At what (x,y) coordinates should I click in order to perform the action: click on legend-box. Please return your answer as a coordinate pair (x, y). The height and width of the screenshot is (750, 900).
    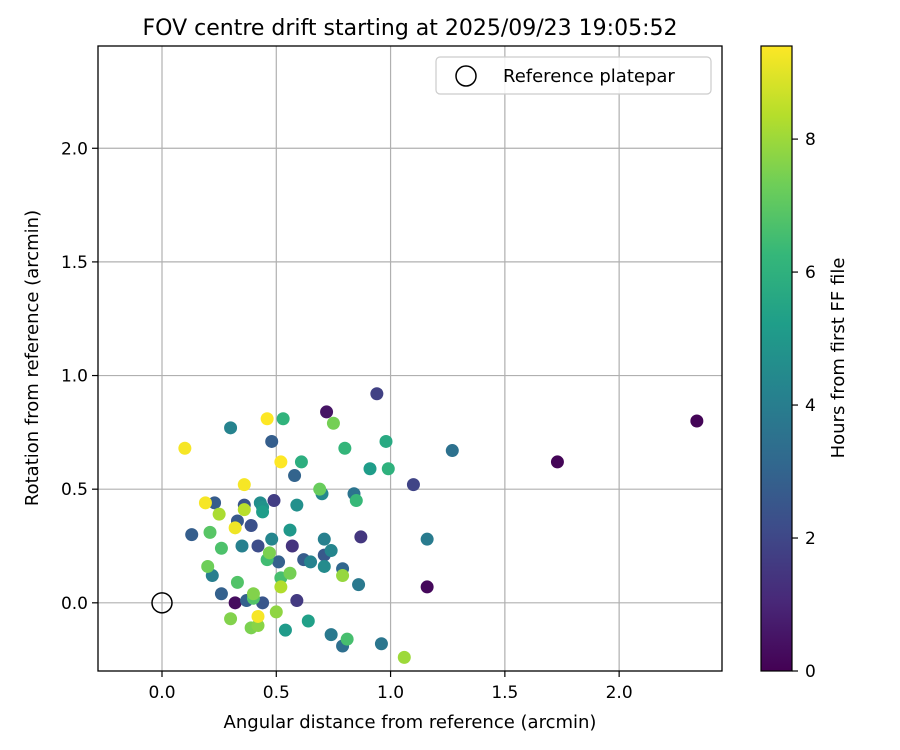
    Looking at the image, I should click on (573, 75).